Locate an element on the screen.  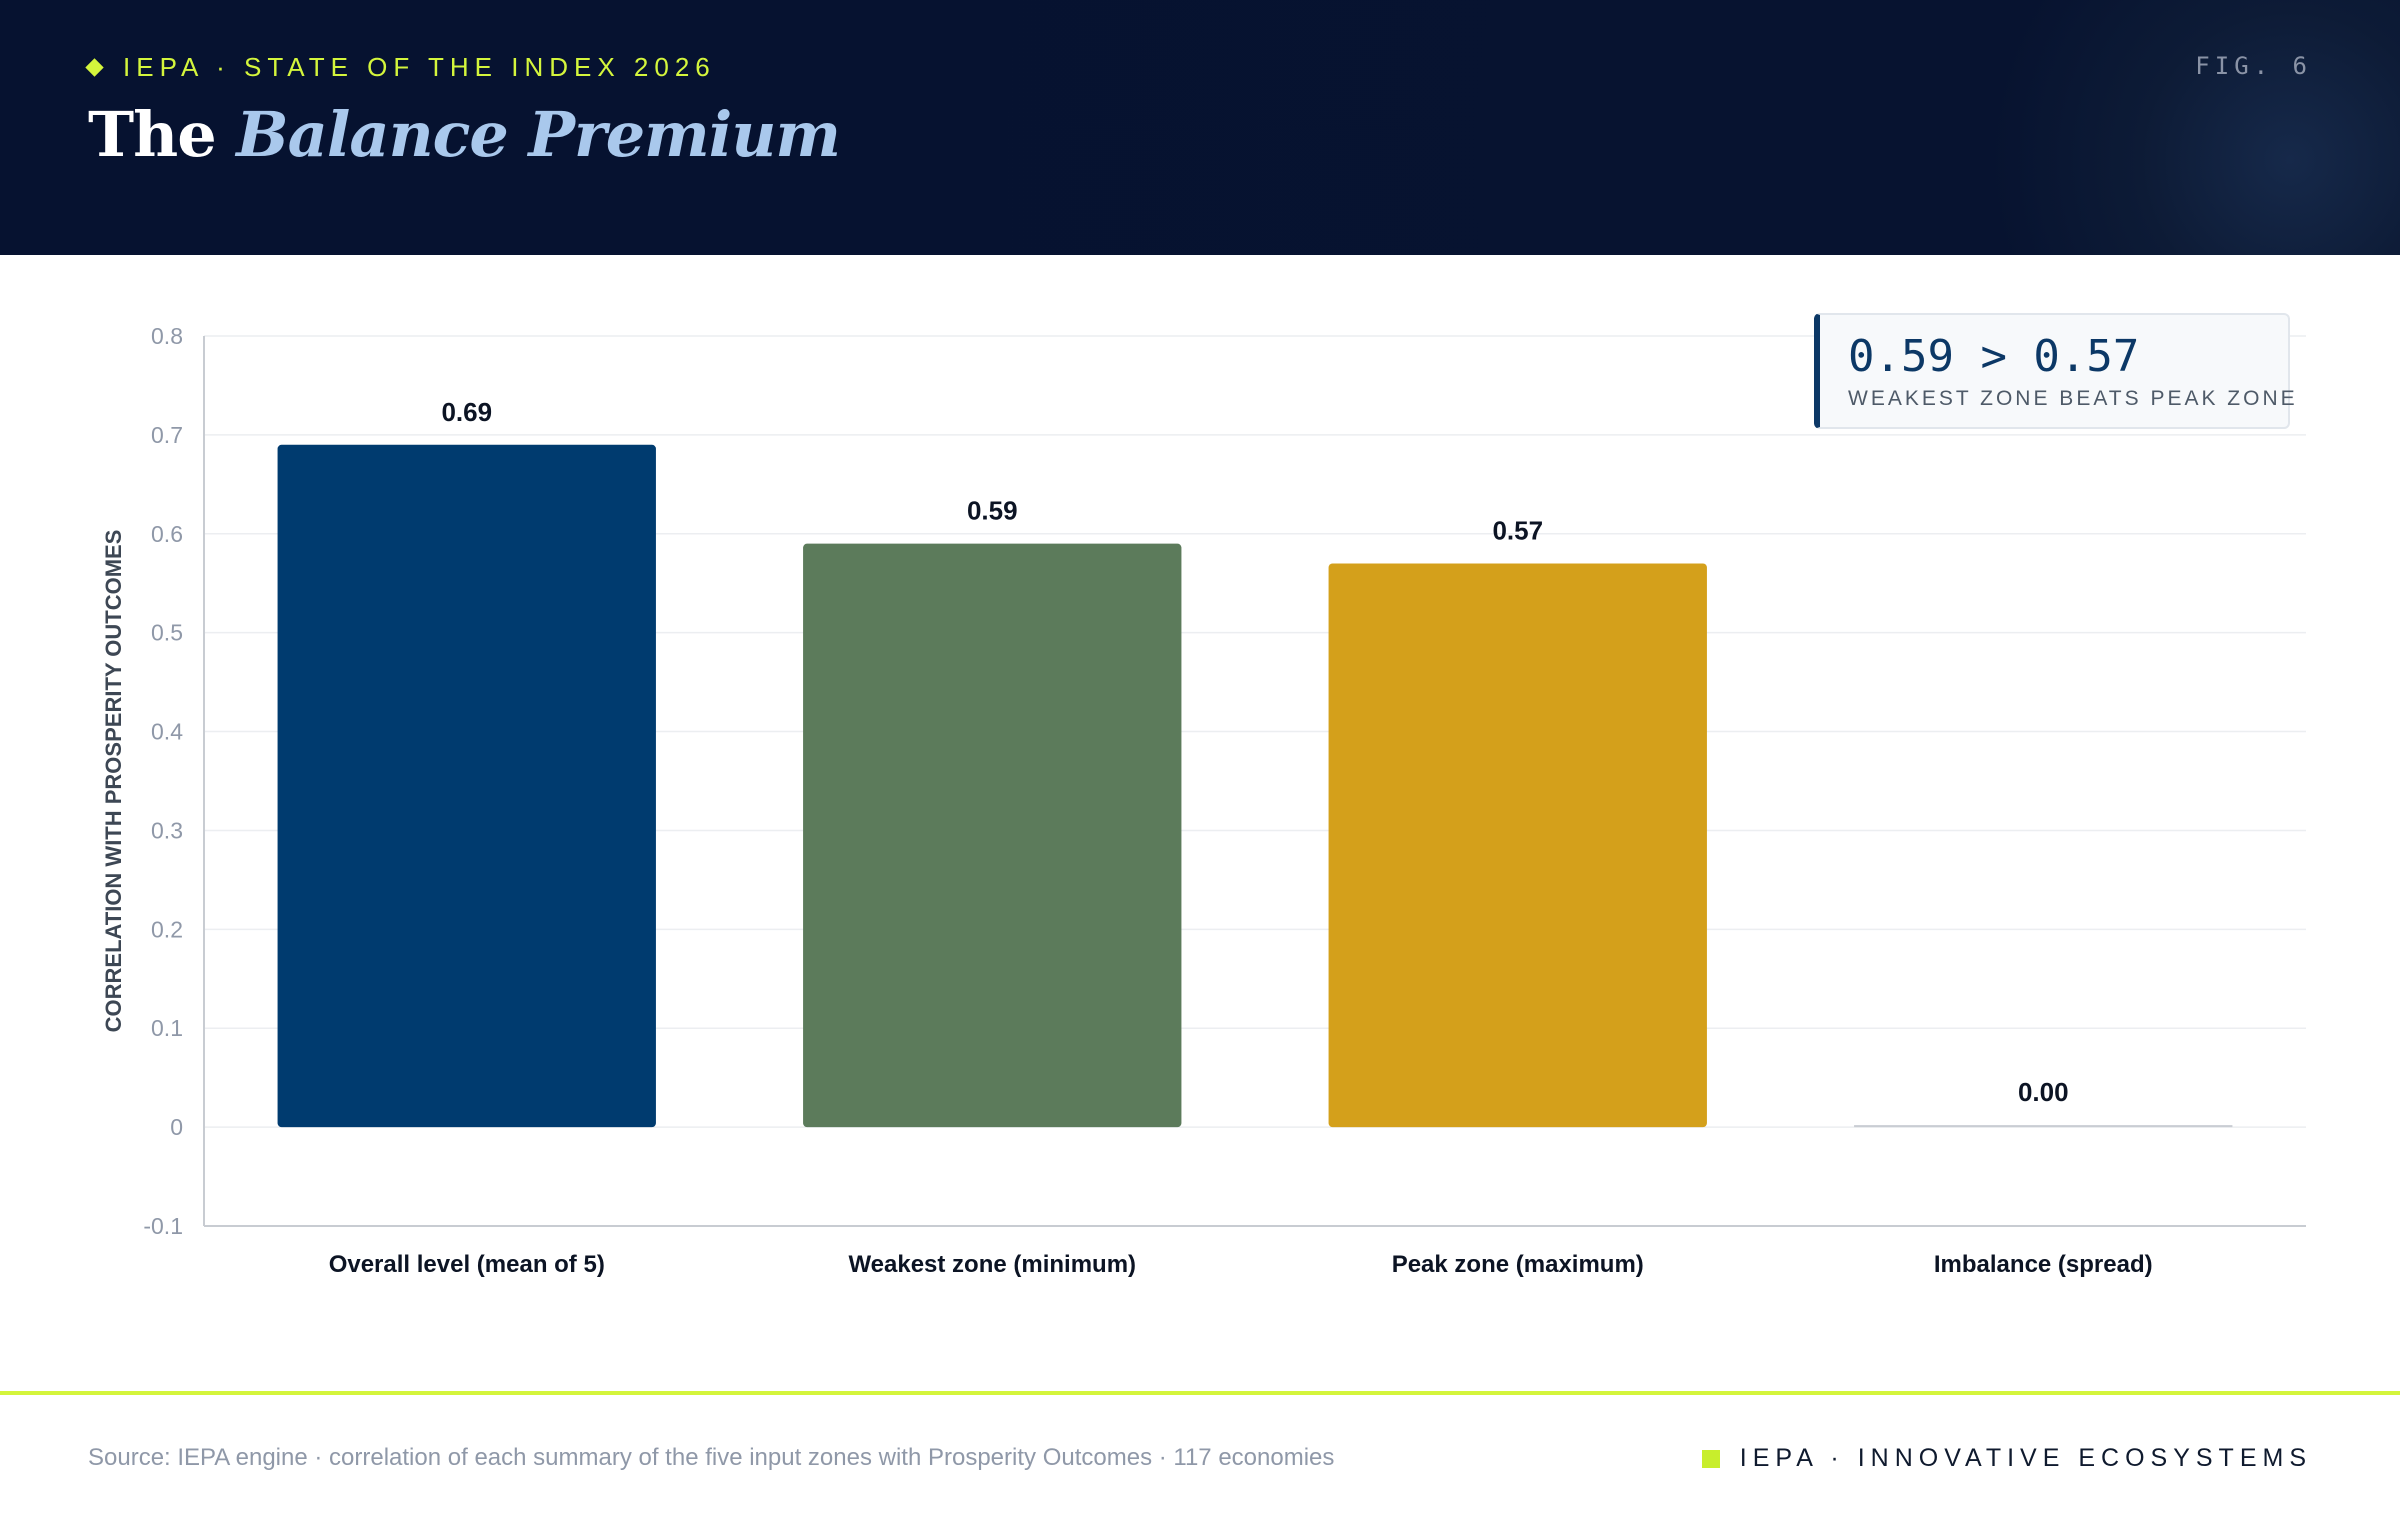
kicker-text: IEPA · STATE OF THE INDEX 2026 is located at coordinates (419, 66).